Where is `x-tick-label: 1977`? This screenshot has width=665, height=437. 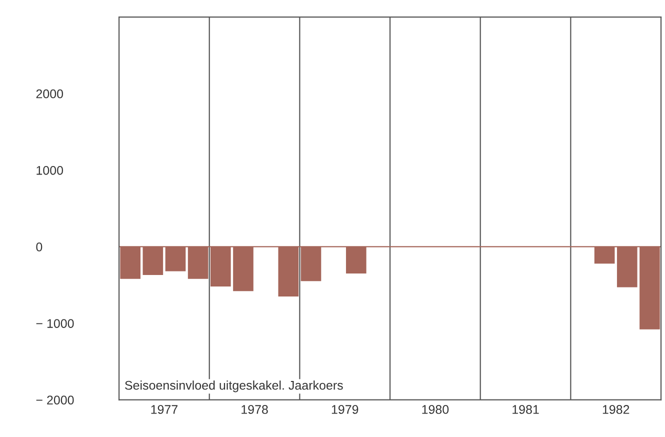 x-tick-label: 1977 is located at coordinates (164, 409).